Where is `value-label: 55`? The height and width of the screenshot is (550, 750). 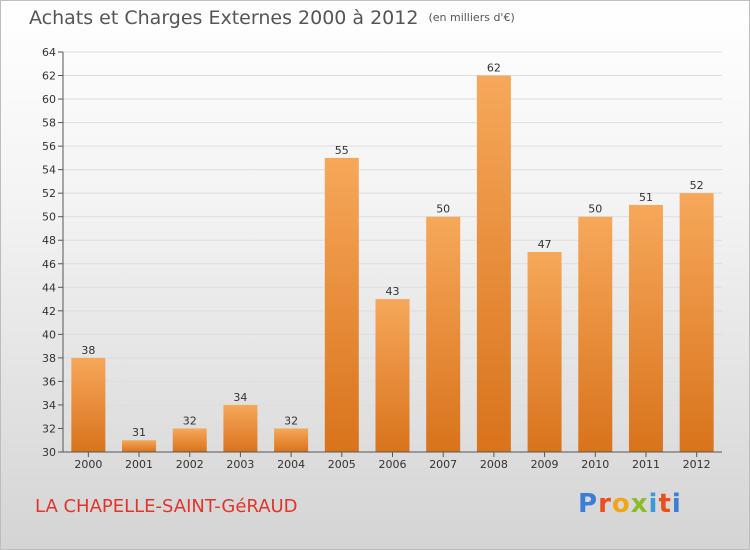
value-label: 55 is located at coordinates (342, 150).